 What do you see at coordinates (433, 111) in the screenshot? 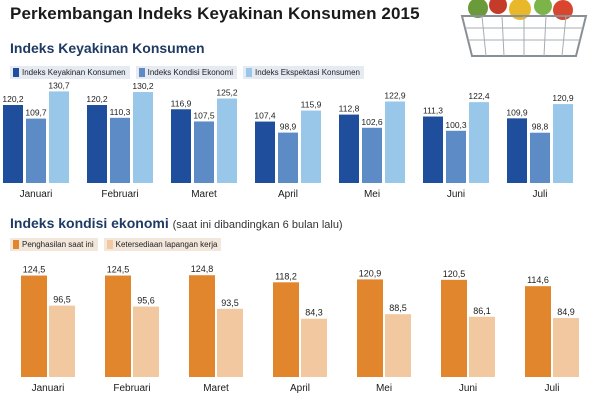
I see `data-label: 111,3` at bounding box center [433, 111].